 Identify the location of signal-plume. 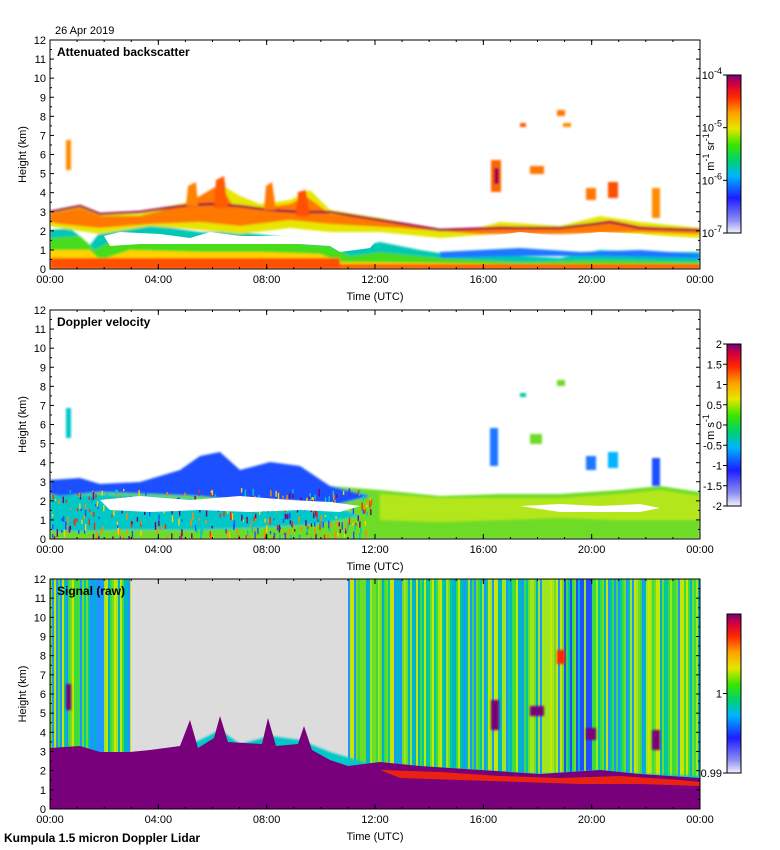
(537, 711).